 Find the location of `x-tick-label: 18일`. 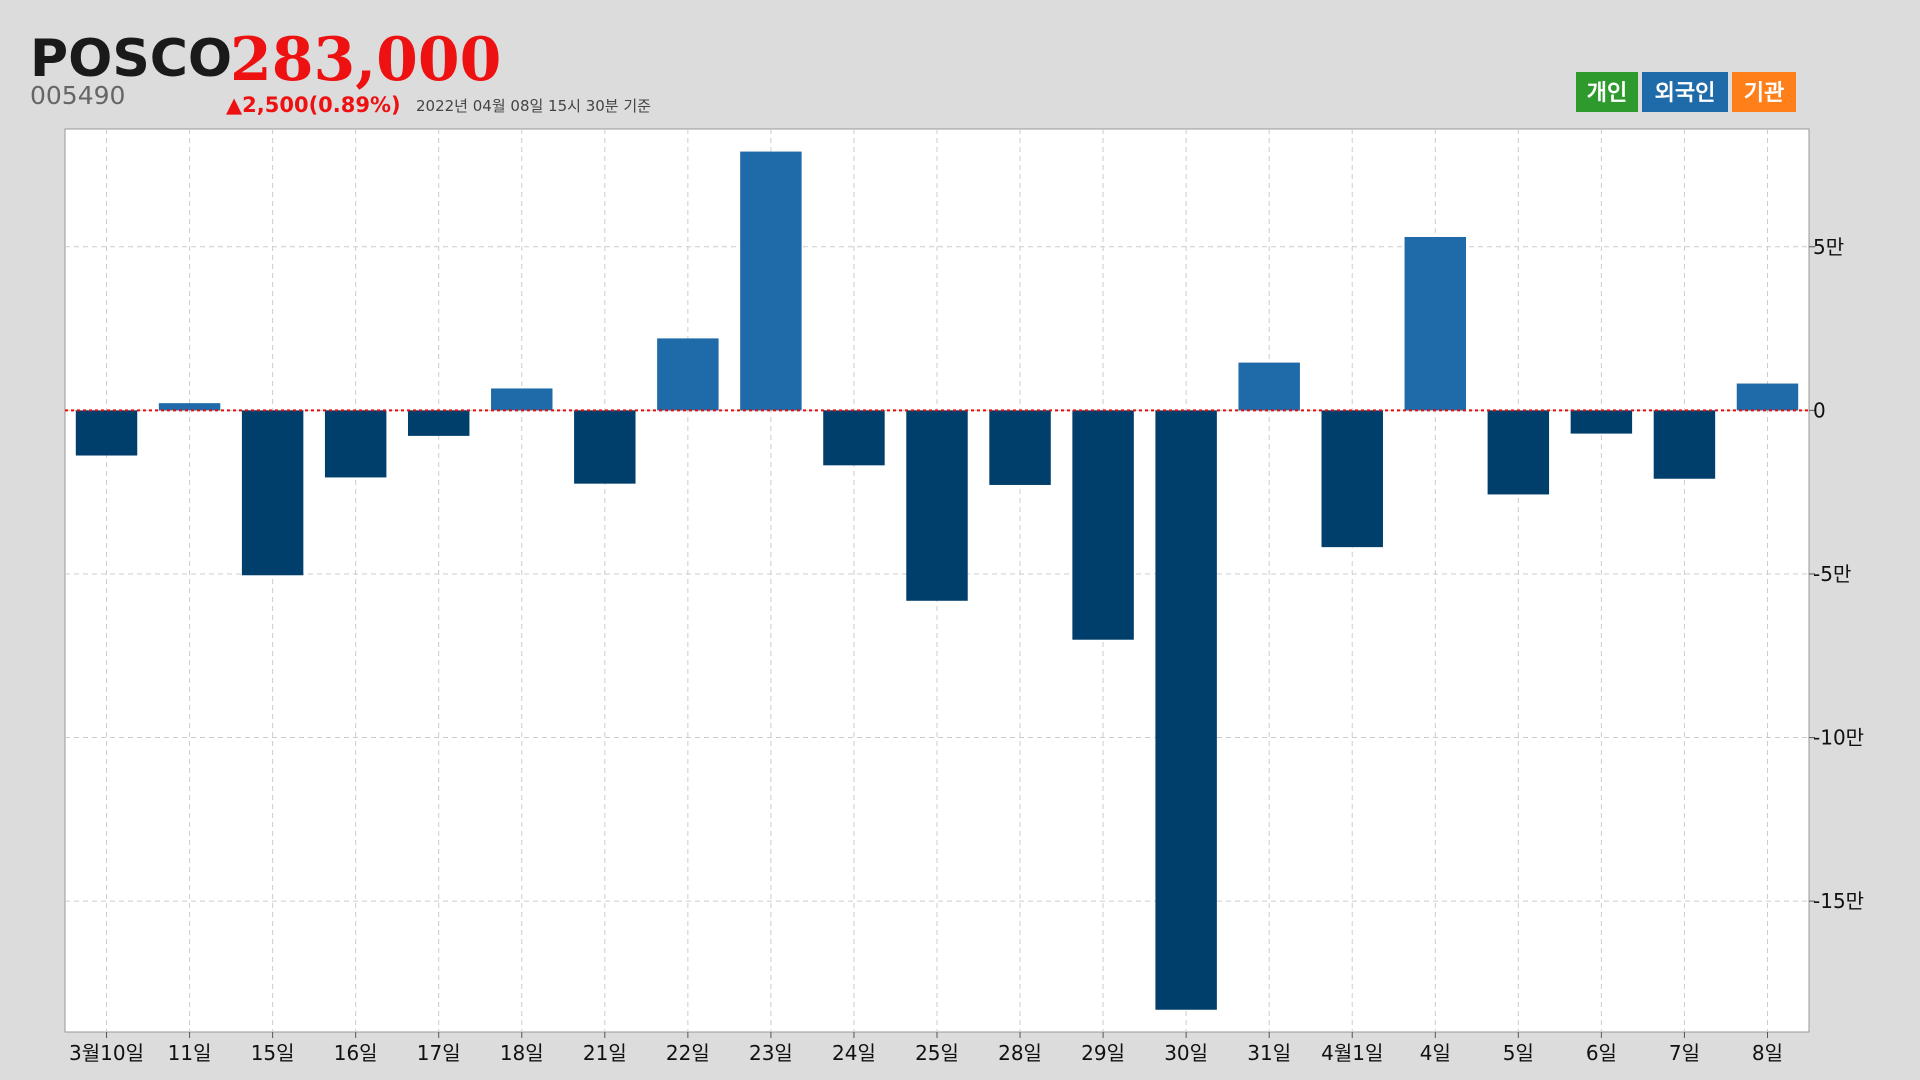

x-tick-label: 18일 is located at coordinates (522, 1053).